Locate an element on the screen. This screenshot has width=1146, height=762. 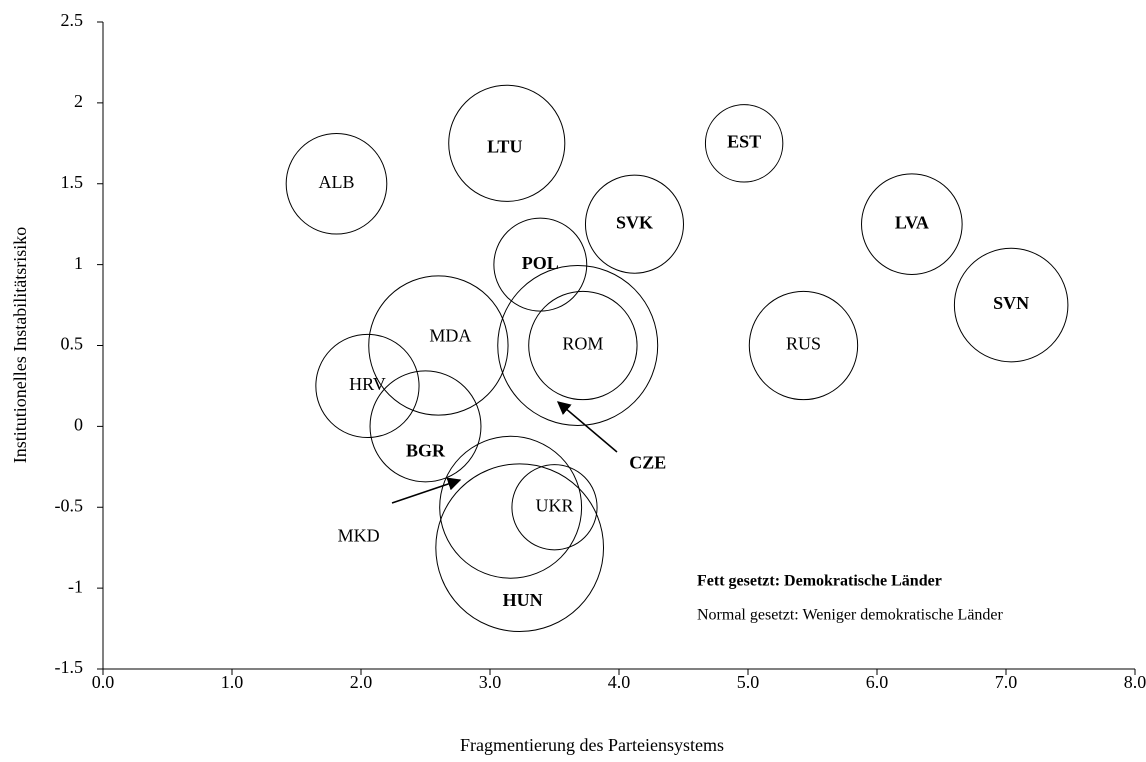
y-tick-label: 1.5 is located at coordinates (72, 182).